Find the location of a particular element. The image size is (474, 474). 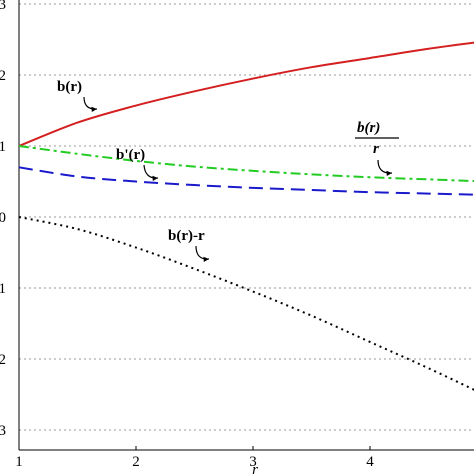

annotation-b-r-over-r-denominator: r is located at coordinates (376, 149).